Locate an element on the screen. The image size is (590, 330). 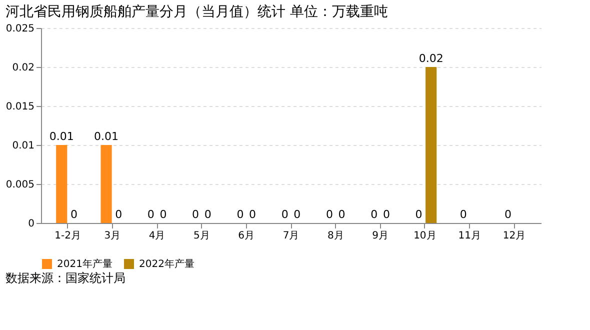
legend-label: 2022年产量 is located at coordinates (166, 264).